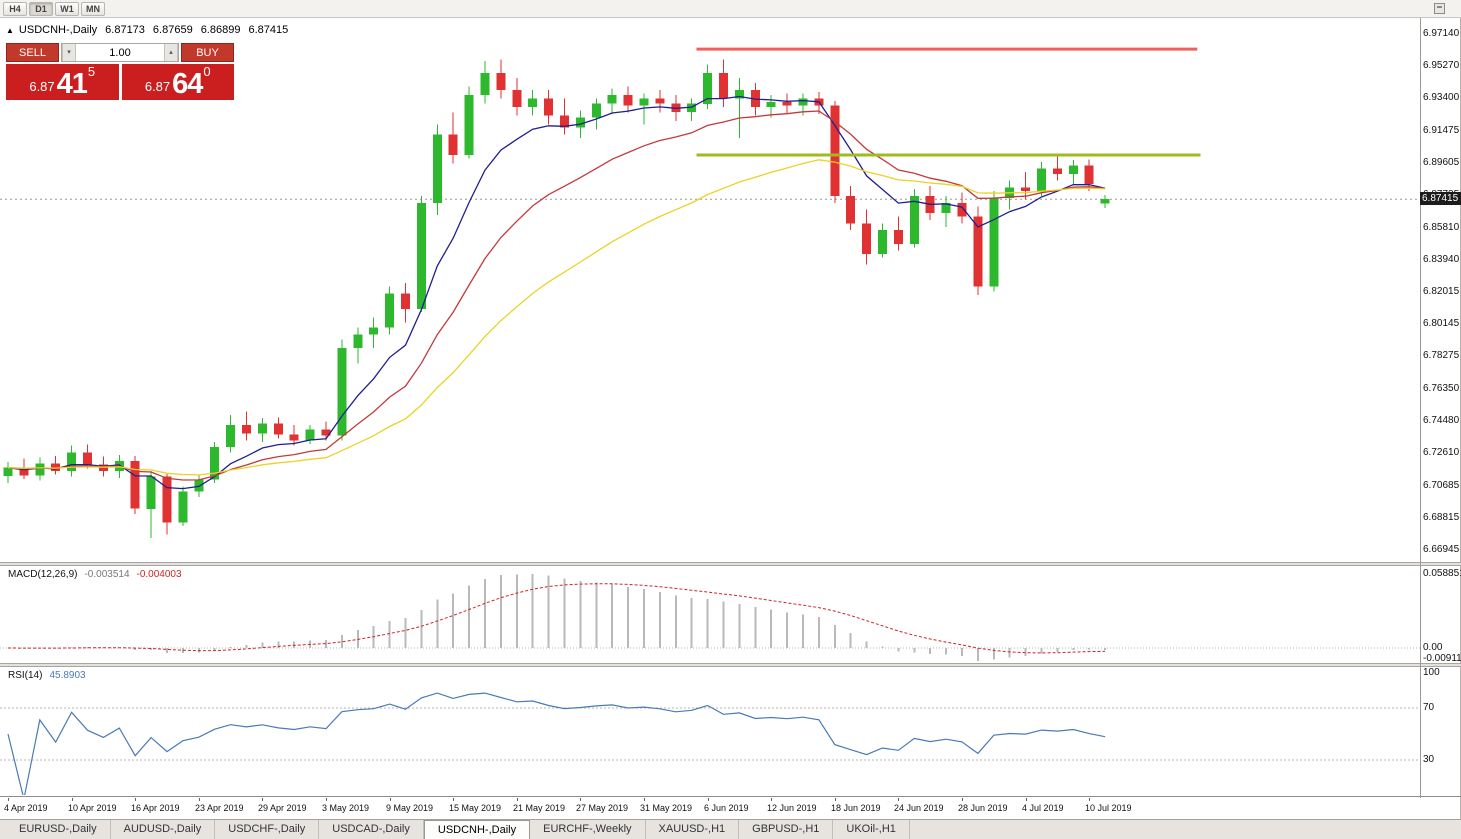  What do you see at coordinates (588, 829) in the screenshot?
I see `chart-tab-eurchf: EURCHF-,Weekly` at bounding box center [588, 829].